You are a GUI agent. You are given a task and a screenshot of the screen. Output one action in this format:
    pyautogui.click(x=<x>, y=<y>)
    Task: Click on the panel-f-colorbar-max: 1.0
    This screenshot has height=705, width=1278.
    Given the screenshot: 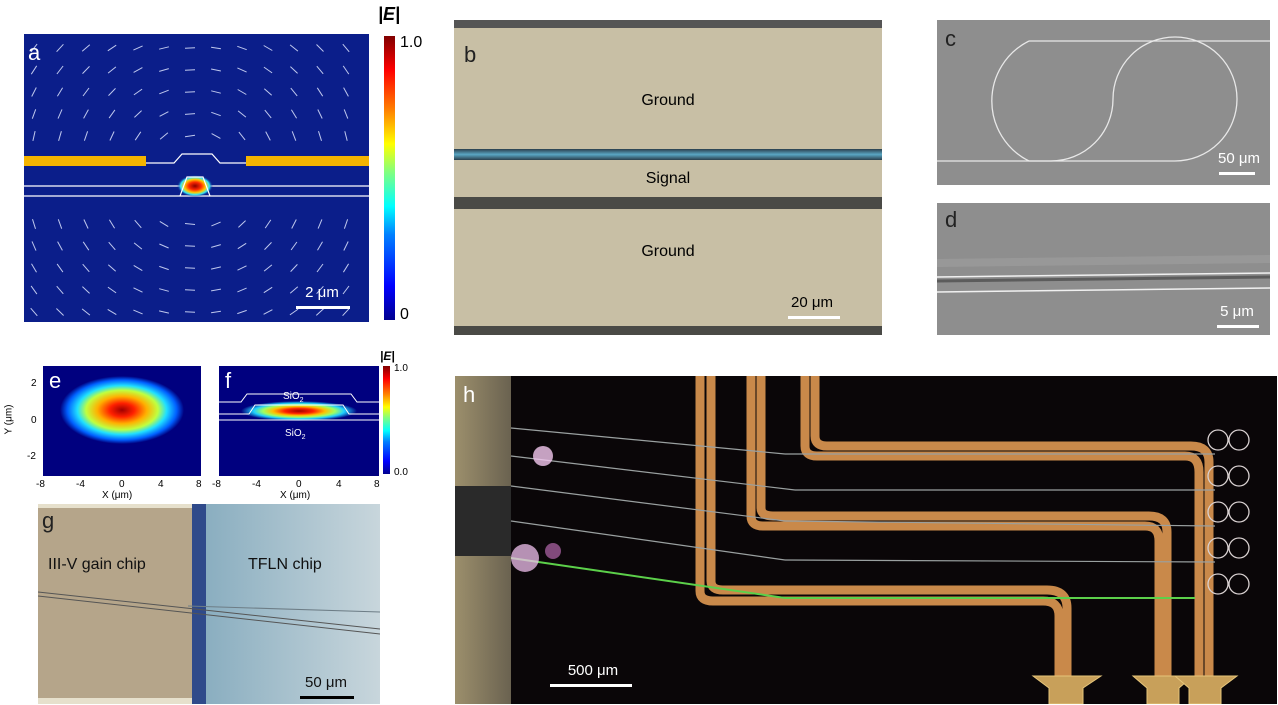 What is the action you would take?
    pyautogui.click(x=401, y=368)
    